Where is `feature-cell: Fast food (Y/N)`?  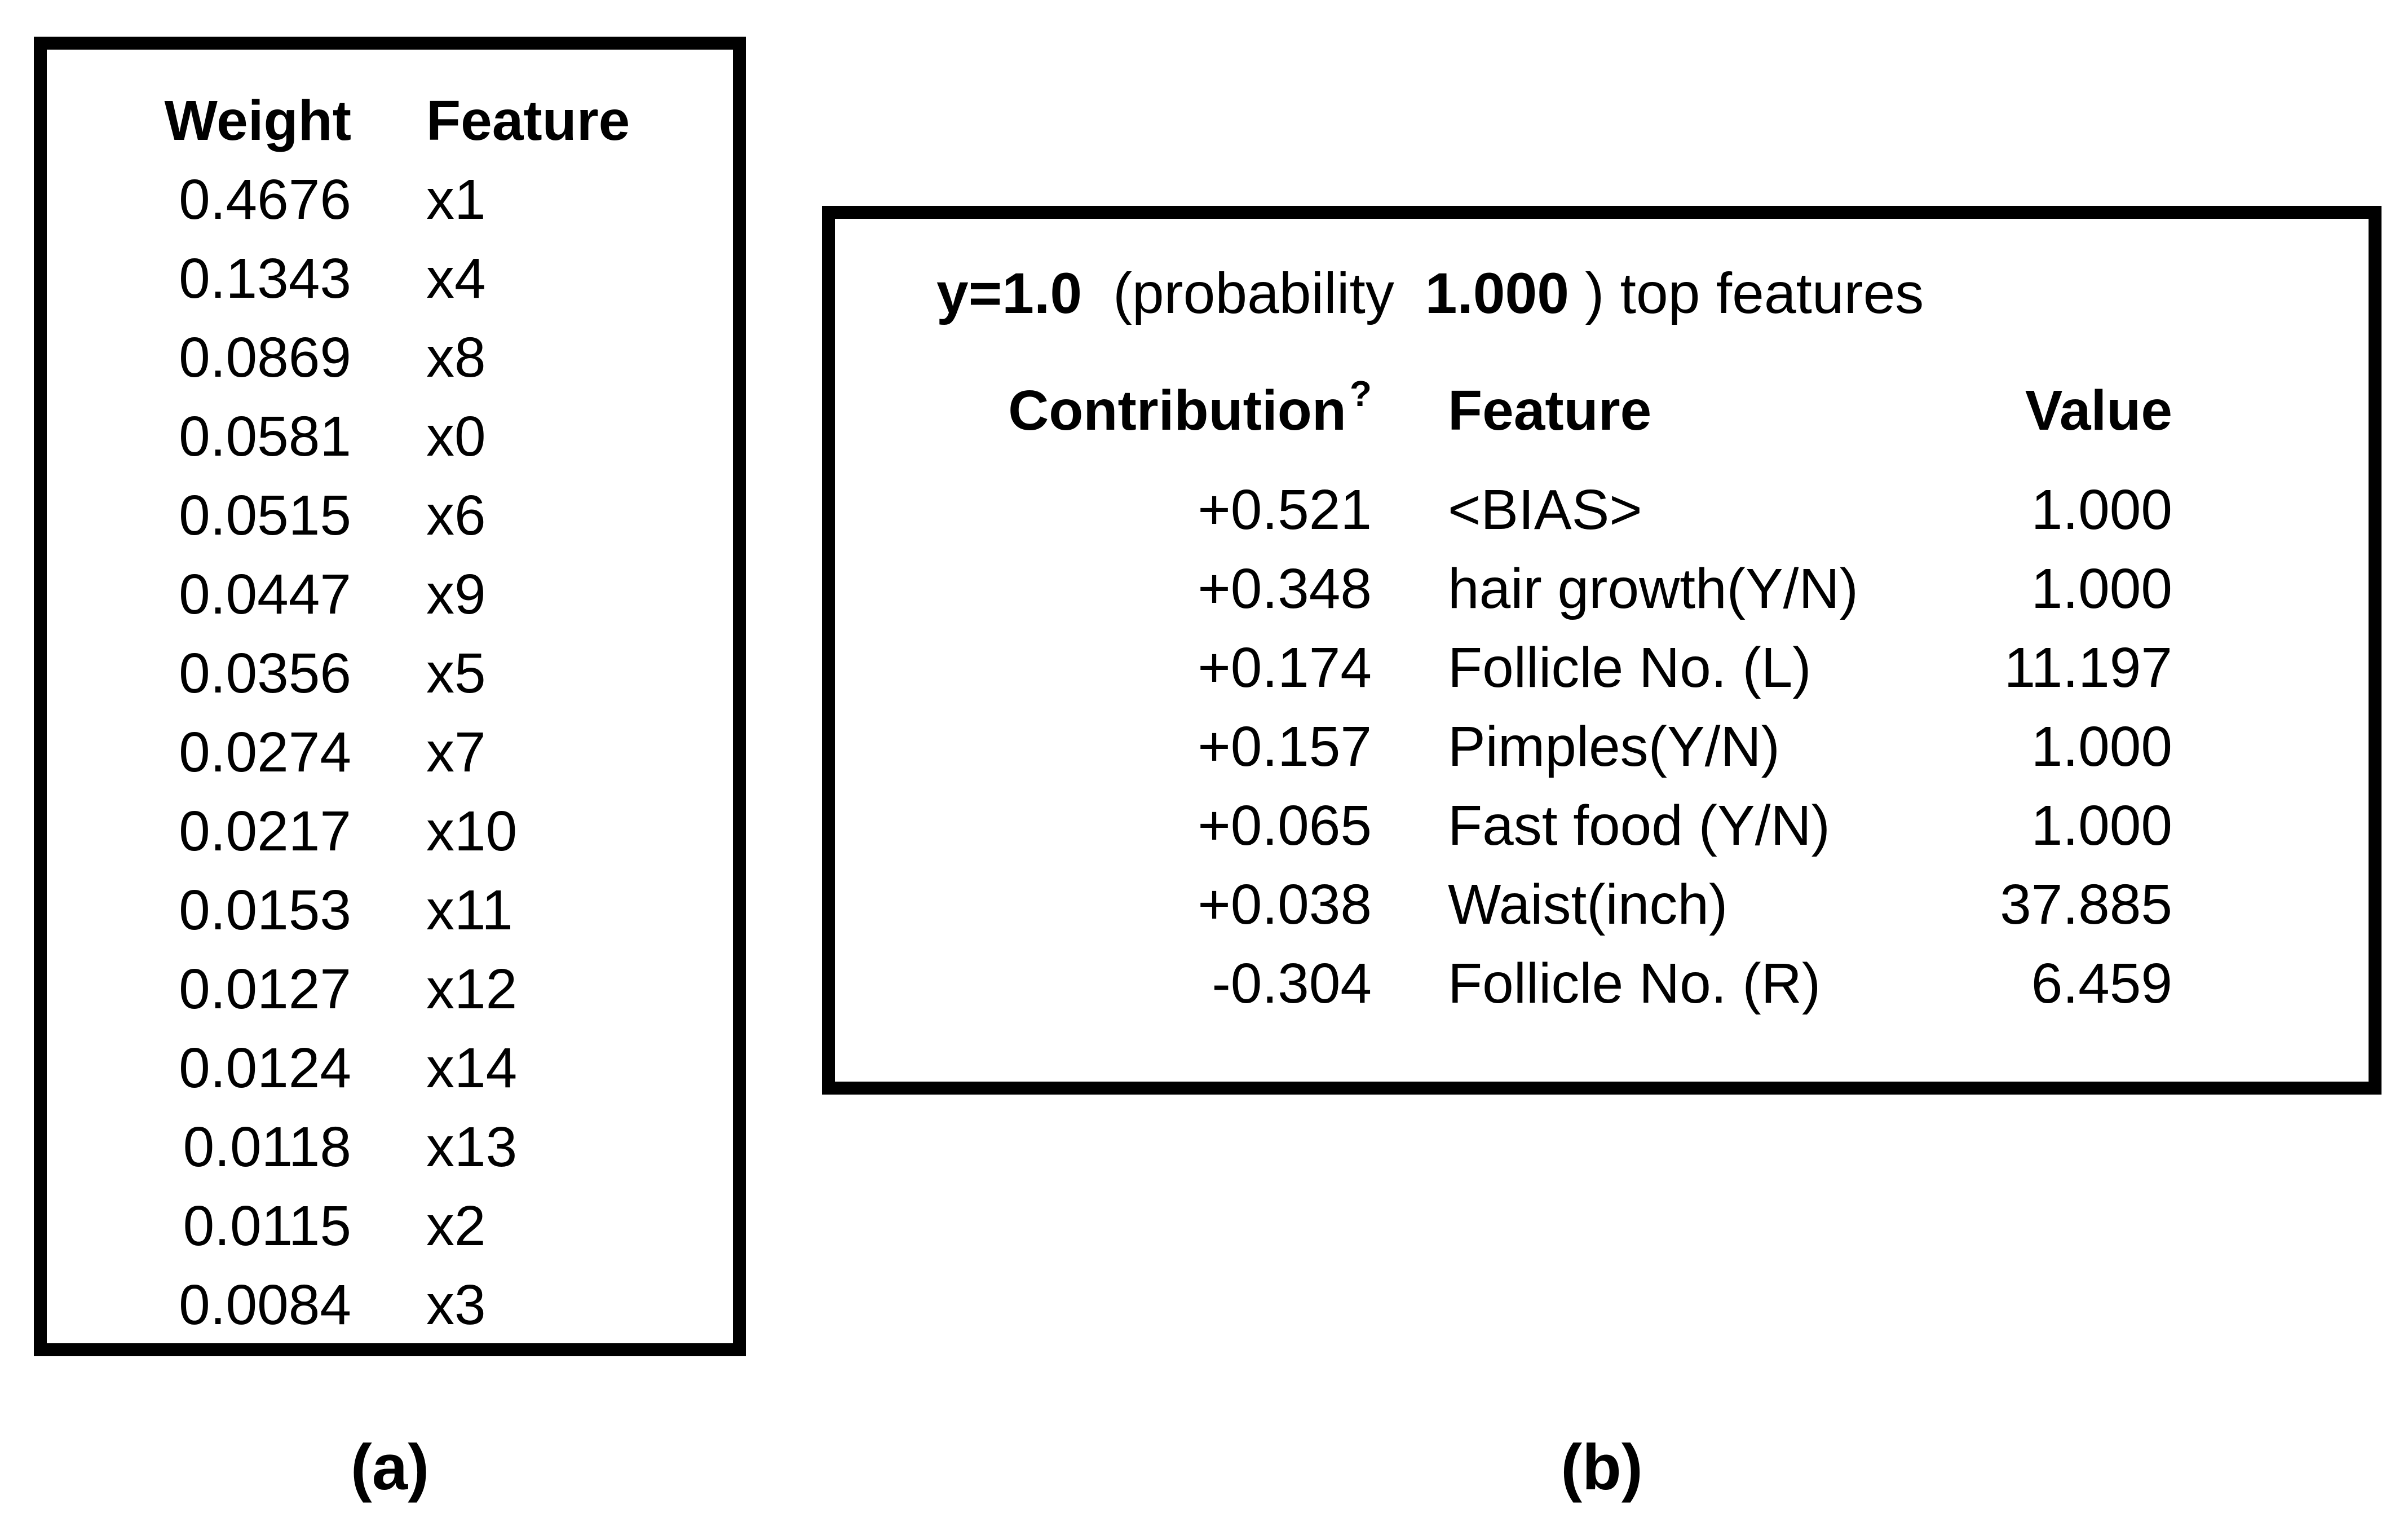 feature-cell: Fast food (Y/N) is located at coordinates (1639, 825).